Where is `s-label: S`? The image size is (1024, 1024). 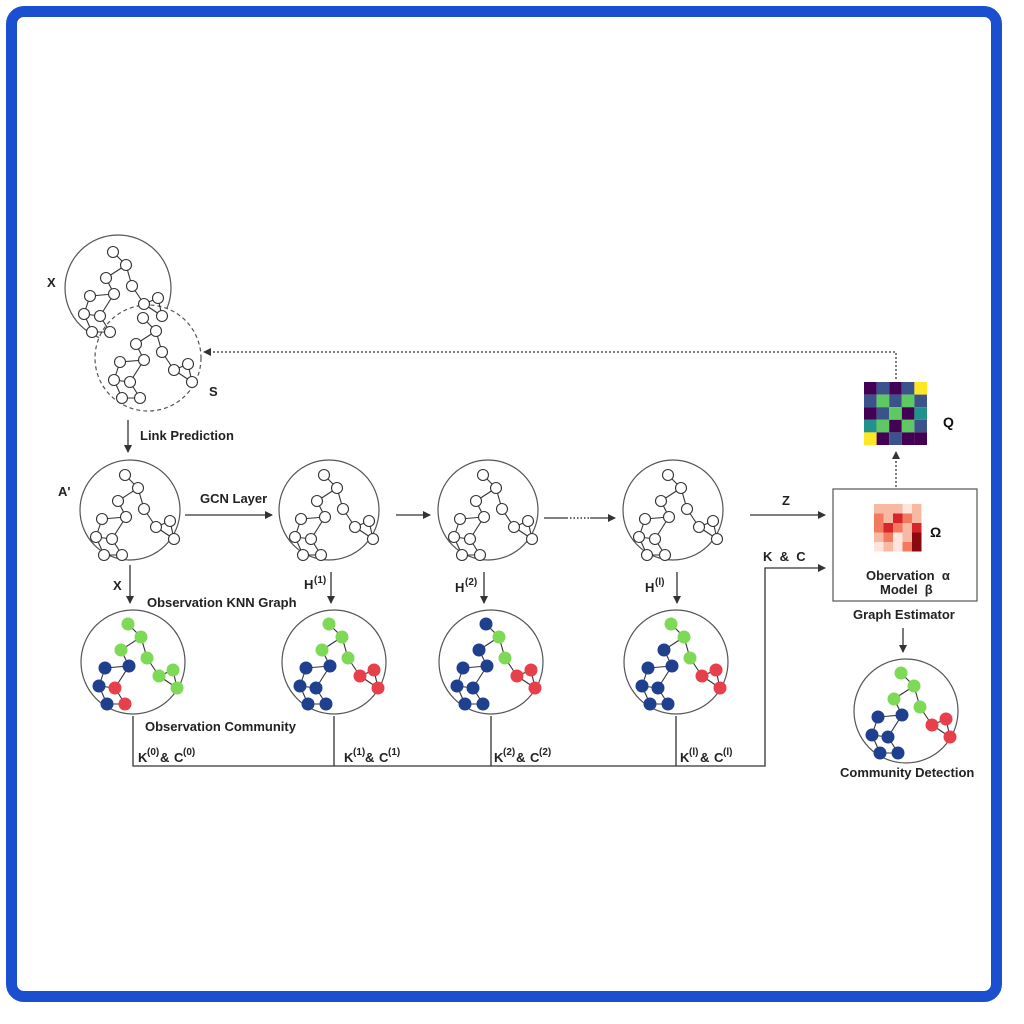 s-label: S is located at coordinates (213, 391).